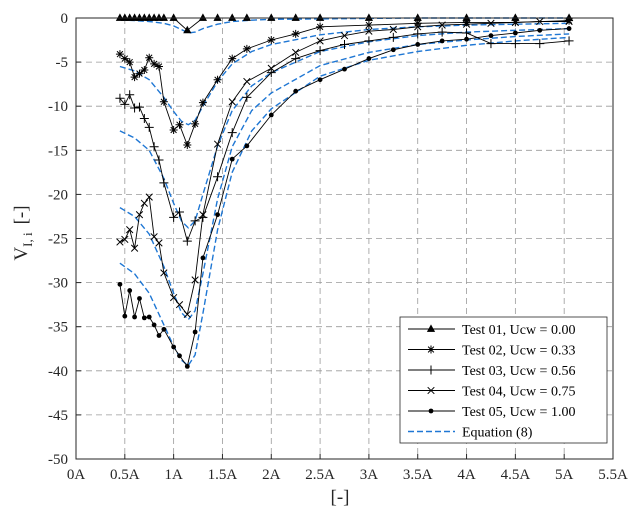 The image size is (631, 513). I want to click on legend-item: Test 05, Ucw = 1.00, so click(491, 412).